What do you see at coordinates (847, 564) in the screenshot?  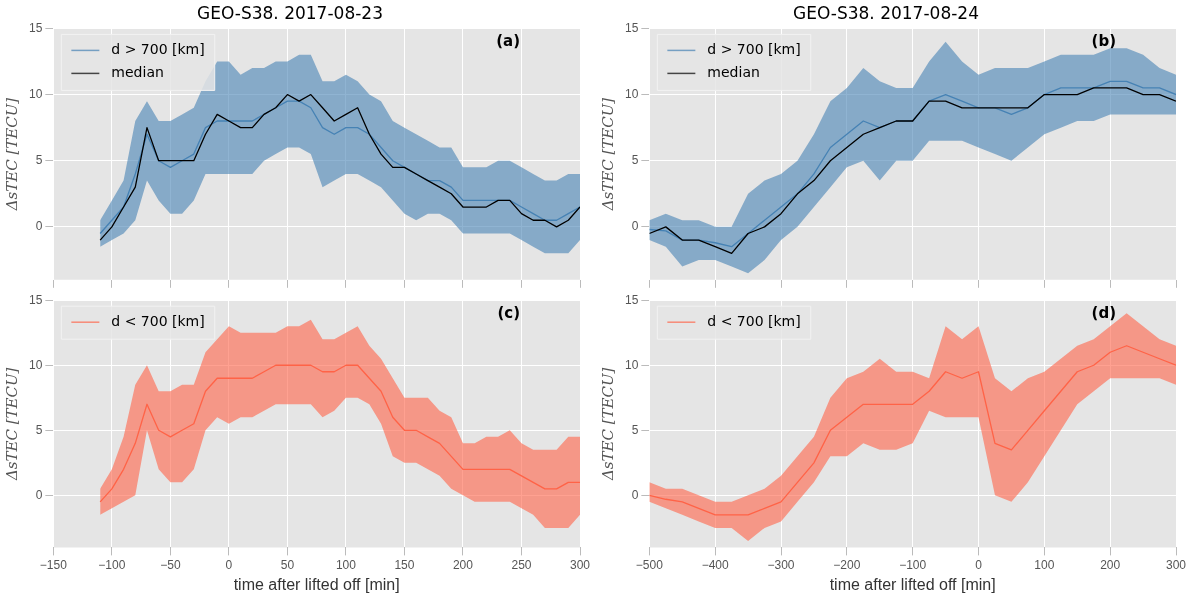 I see `x-tick-label: −200` at bounding box center [847, 564].